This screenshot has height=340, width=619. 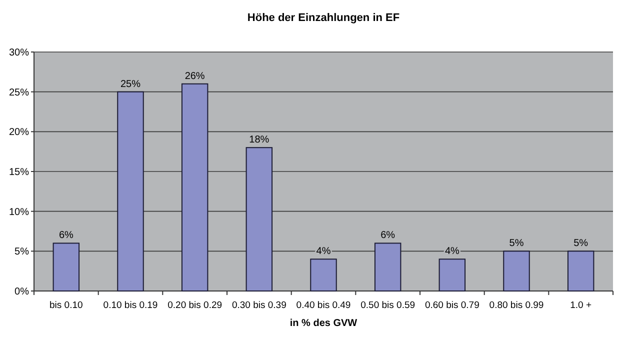 What do you see at coordinates (19, 132) in the screenshot?
I see `y-tick-label: 20%` at bounding box center [19, 132].